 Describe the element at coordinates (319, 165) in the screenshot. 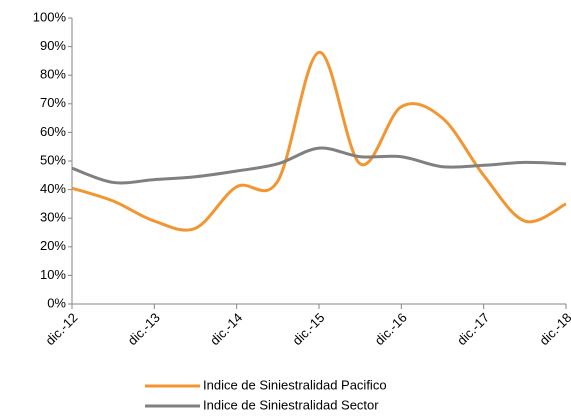

I see `series-line` at that location.